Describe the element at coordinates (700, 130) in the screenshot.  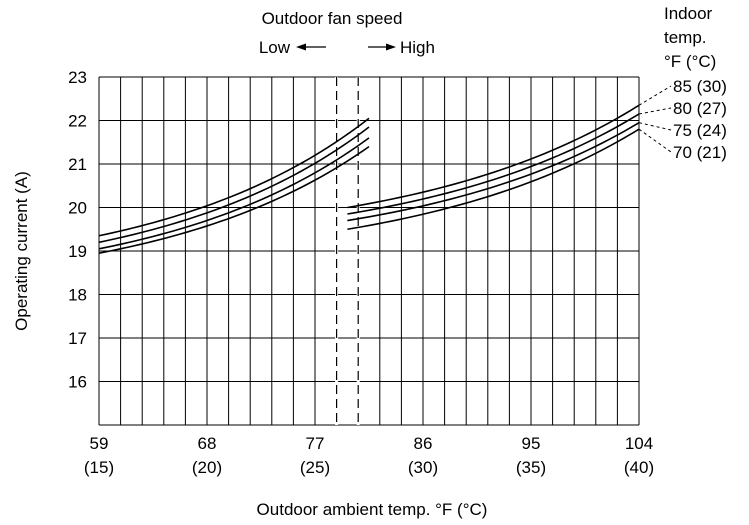
I see `legend-series-label: 75 (24)` at that location.